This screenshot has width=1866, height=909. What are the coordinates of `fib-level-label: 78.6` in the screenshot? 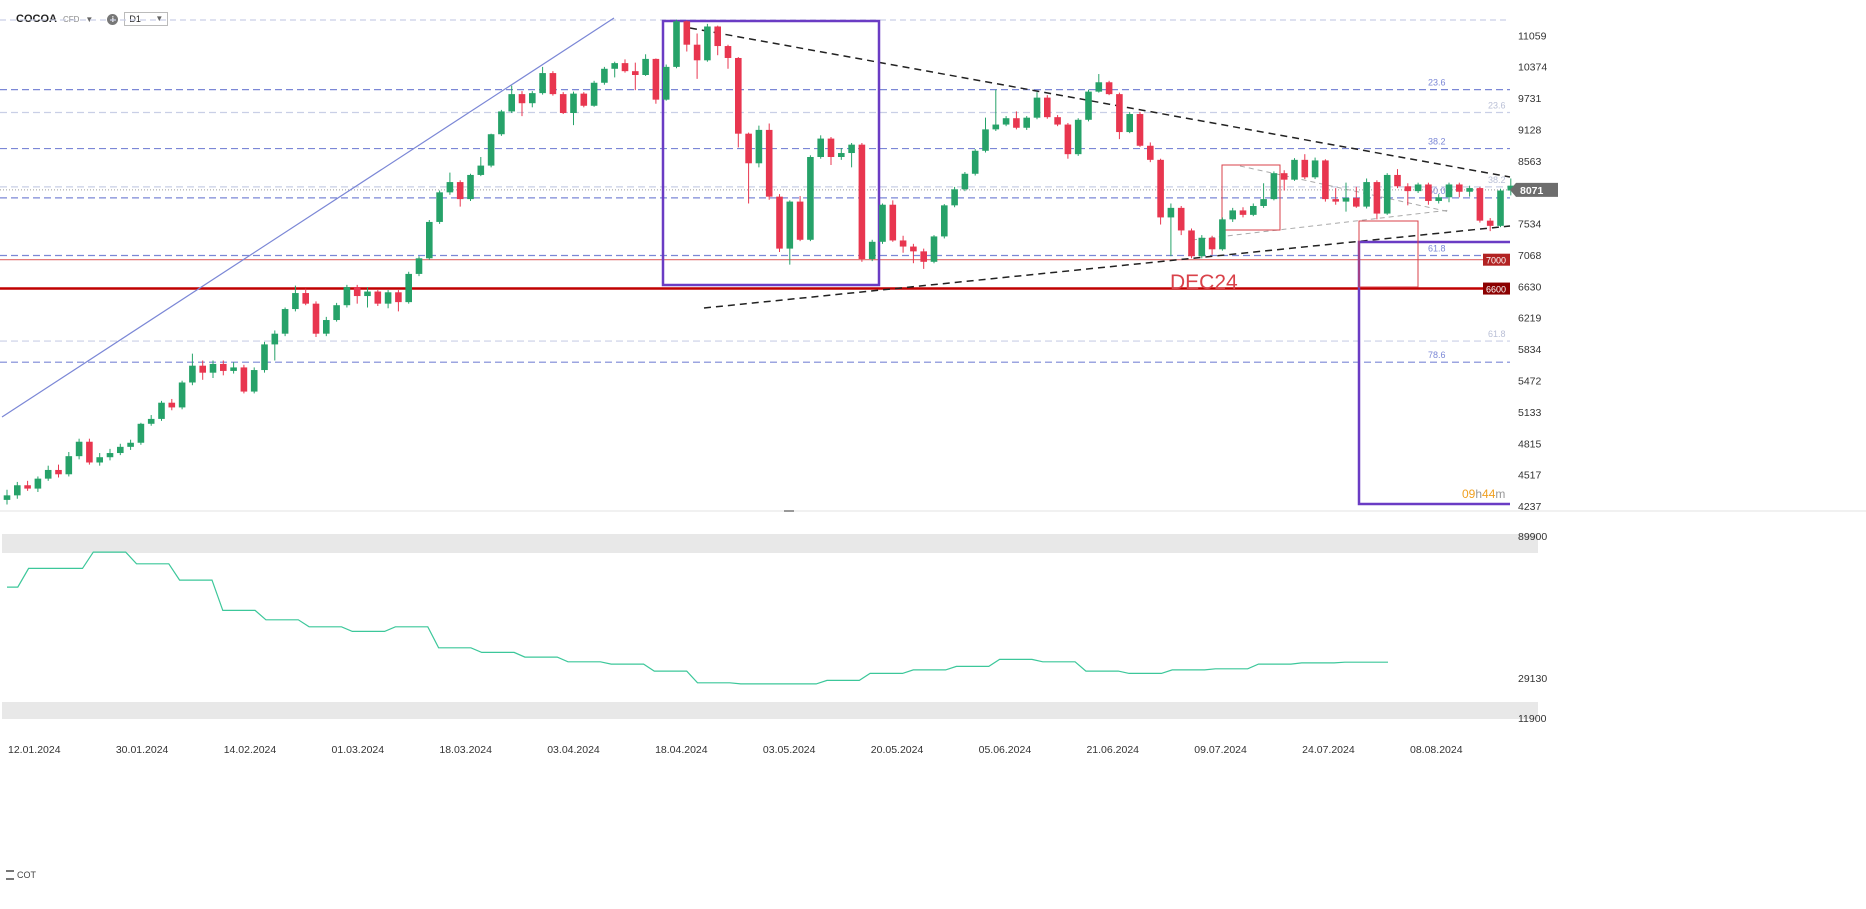 It's located at (1437, 355).